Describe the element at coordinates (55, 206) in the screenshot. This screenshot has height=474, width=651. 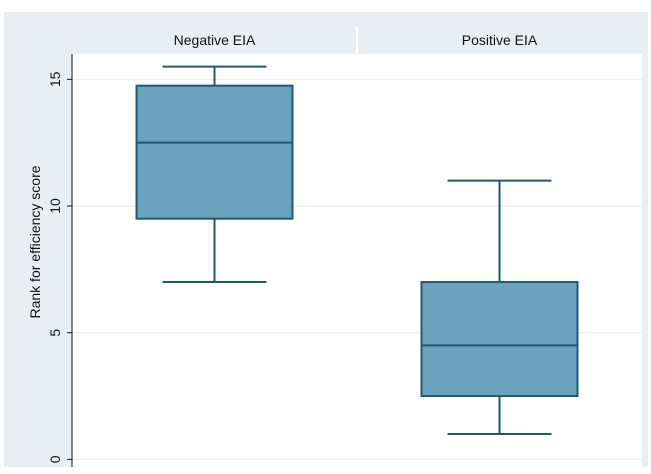
I see `y-tick-label-10: 10` at that location.